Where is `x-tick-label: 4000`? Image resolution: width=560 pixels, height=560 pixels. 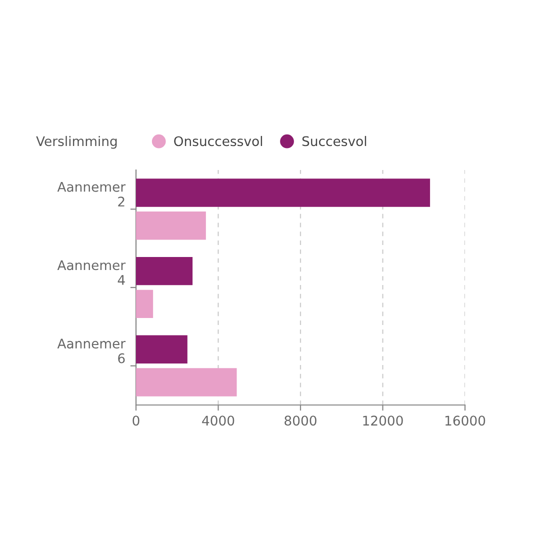 x-tick-label: 4000 is located at coordinates (218, 421).